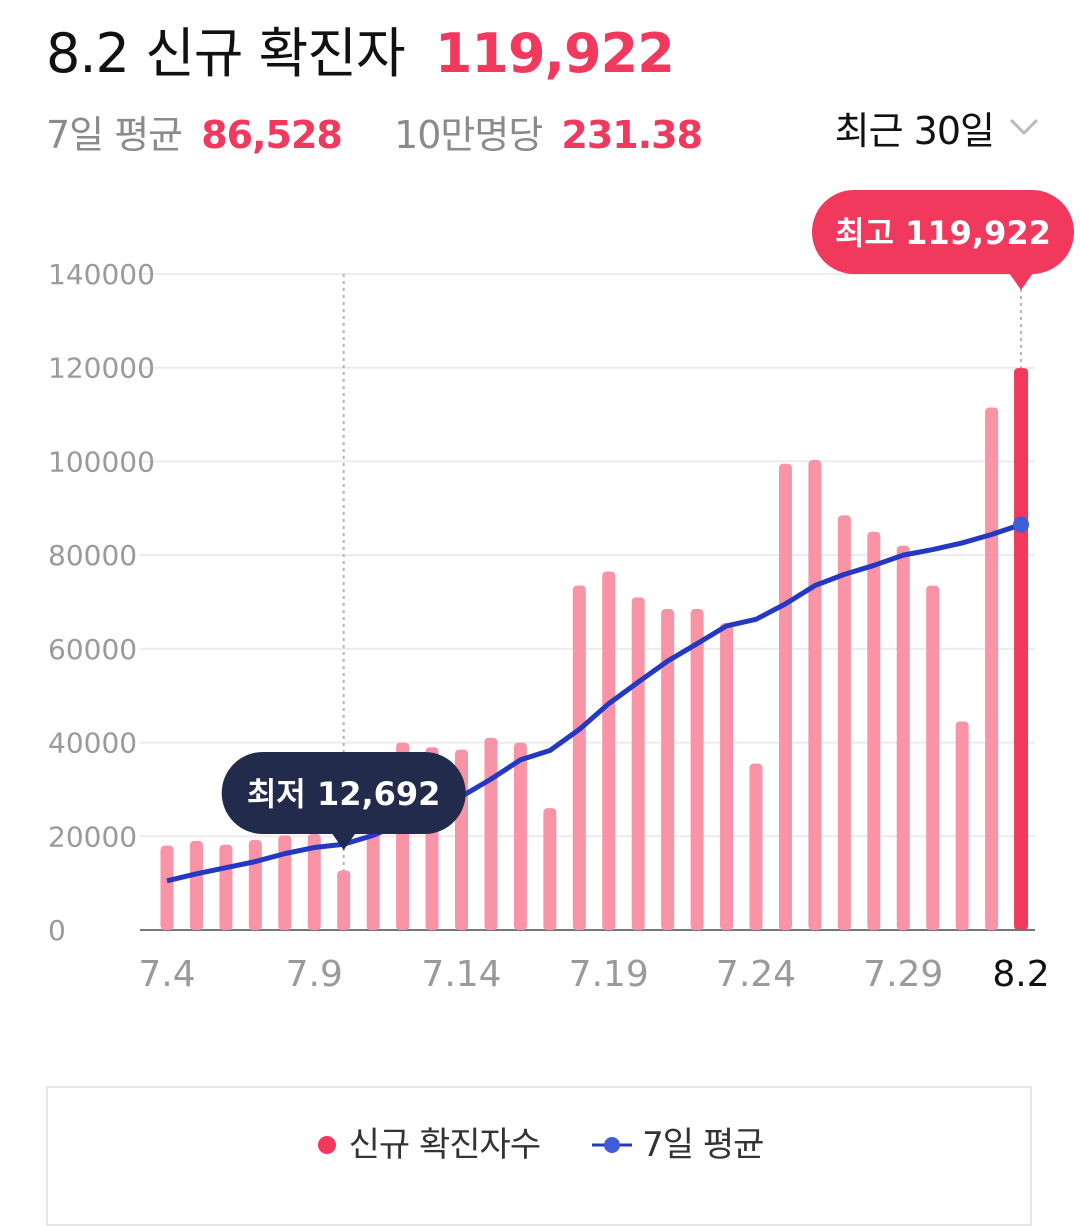 This screenshot has height=1226, width=1080. What do you see at coordinates (554, 53) in the screenshot?
I see `headline-value: 119,922` at bounding box center [554, 53].